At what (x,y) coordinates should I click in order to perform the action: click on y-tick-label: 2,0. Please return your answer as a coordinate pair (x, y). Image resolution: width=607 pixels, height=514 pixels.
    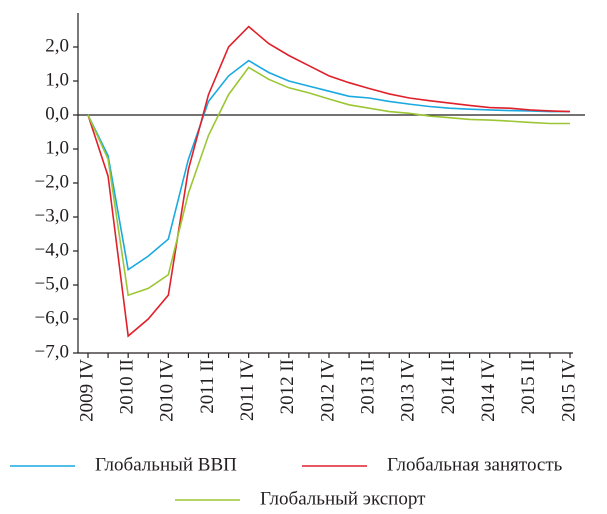
    Looking at the image, I should click on (57, 45).